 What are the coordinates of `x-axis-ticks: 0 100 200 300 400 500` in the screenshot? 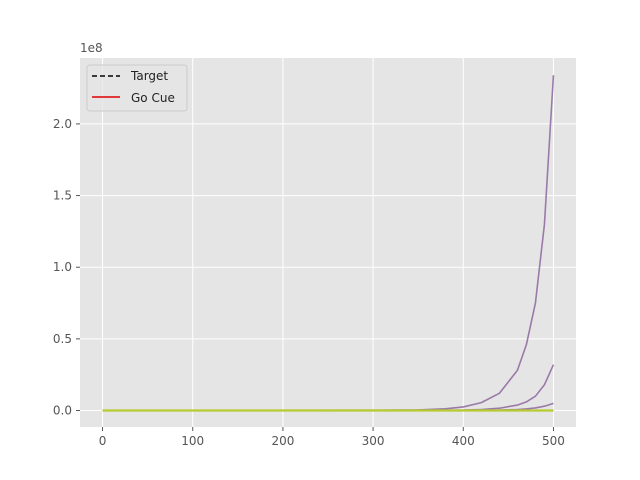 It's located at (332, 437).